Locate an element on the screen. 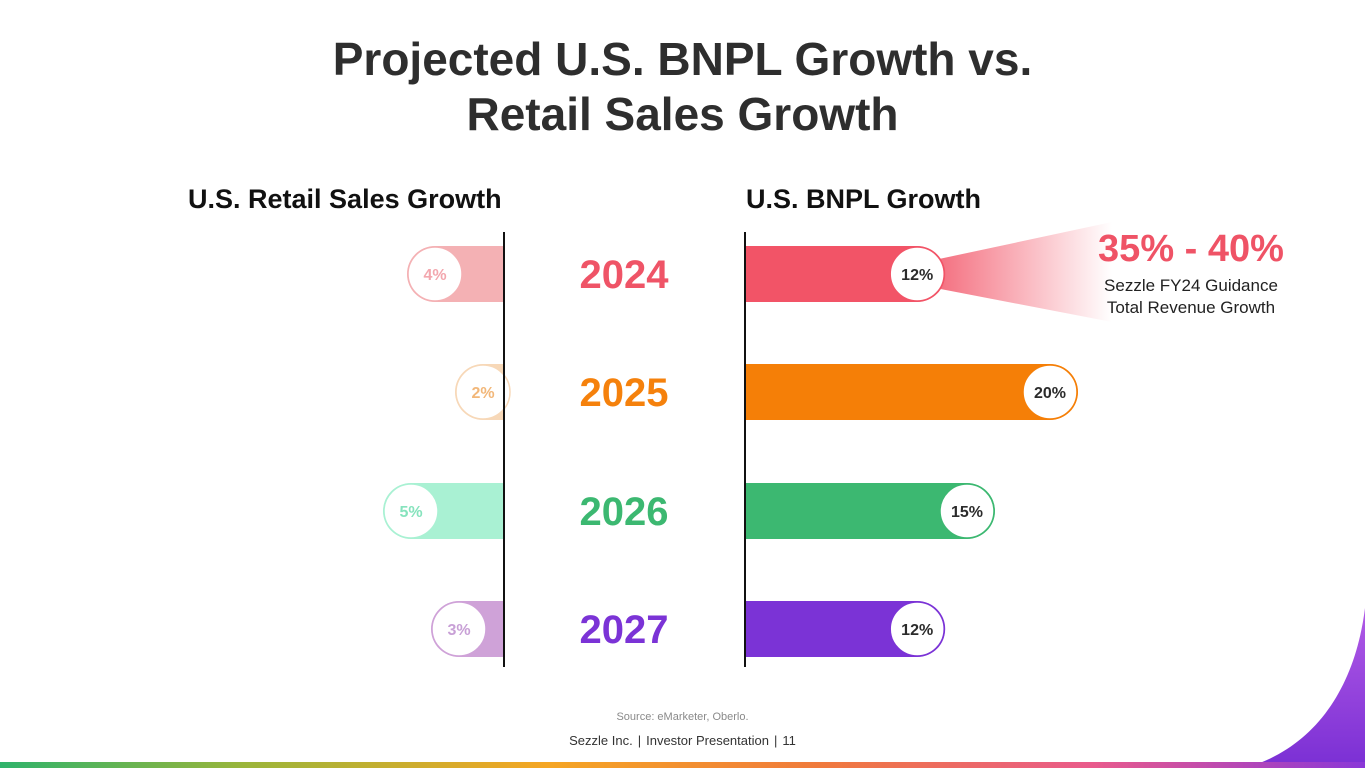 The image size is (1365, 768). bnpl-label-badge-2026 is located at coordinates (967, 511).